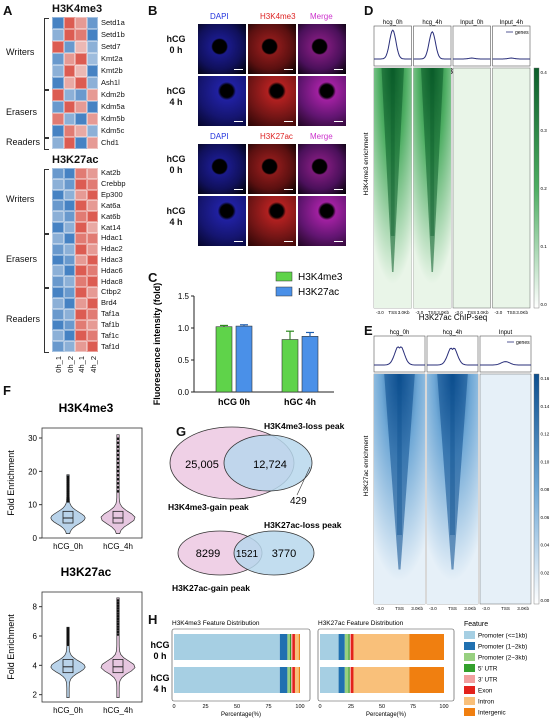  What do you see at coordinates (278, 16) in the screenshot?
I see `stain-label: H3K4me3` at bounding box center [278, 16].